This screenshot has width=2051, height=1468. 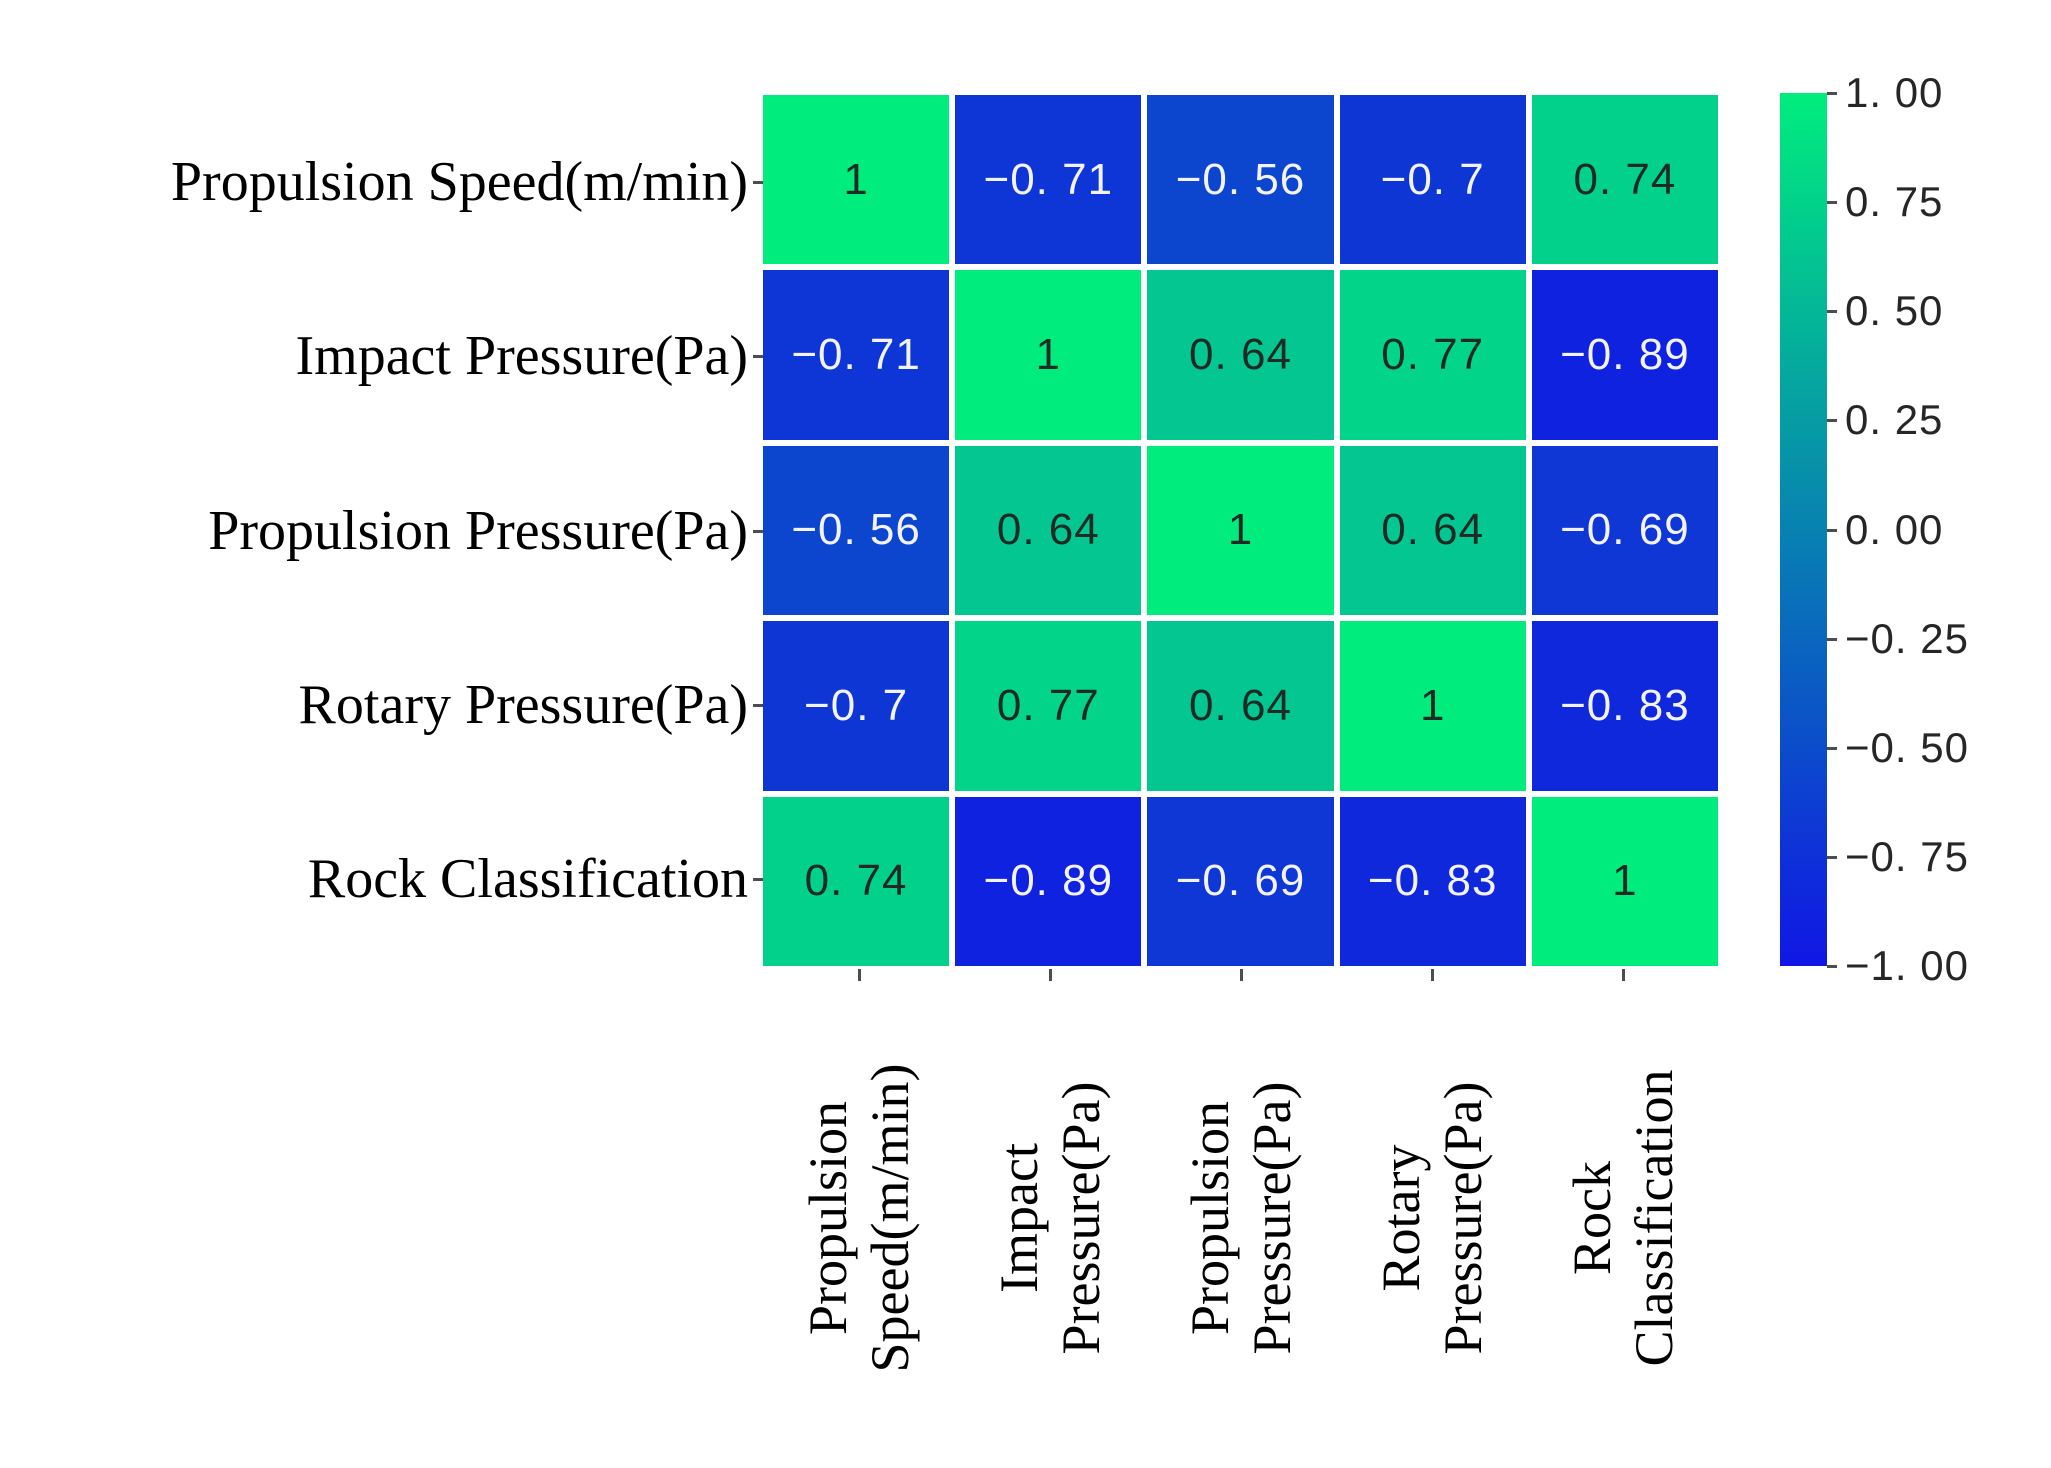 I want to click on x-axis-label: Rotary Pressure(Pa), so click(x=1432, y=1218).